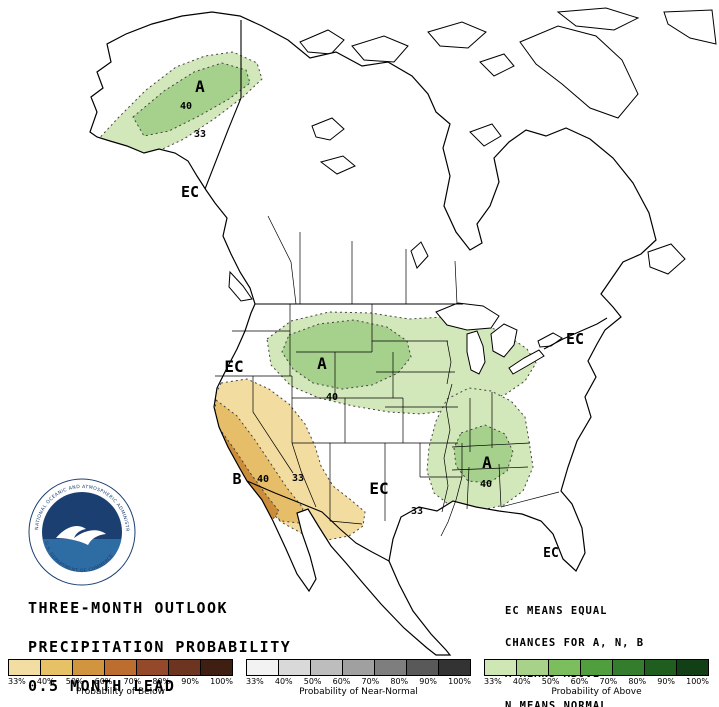  What do you see at coordinates (337, 165) in the screenshot?
I see `great-slave-lake` at bounding box center [337, 165].